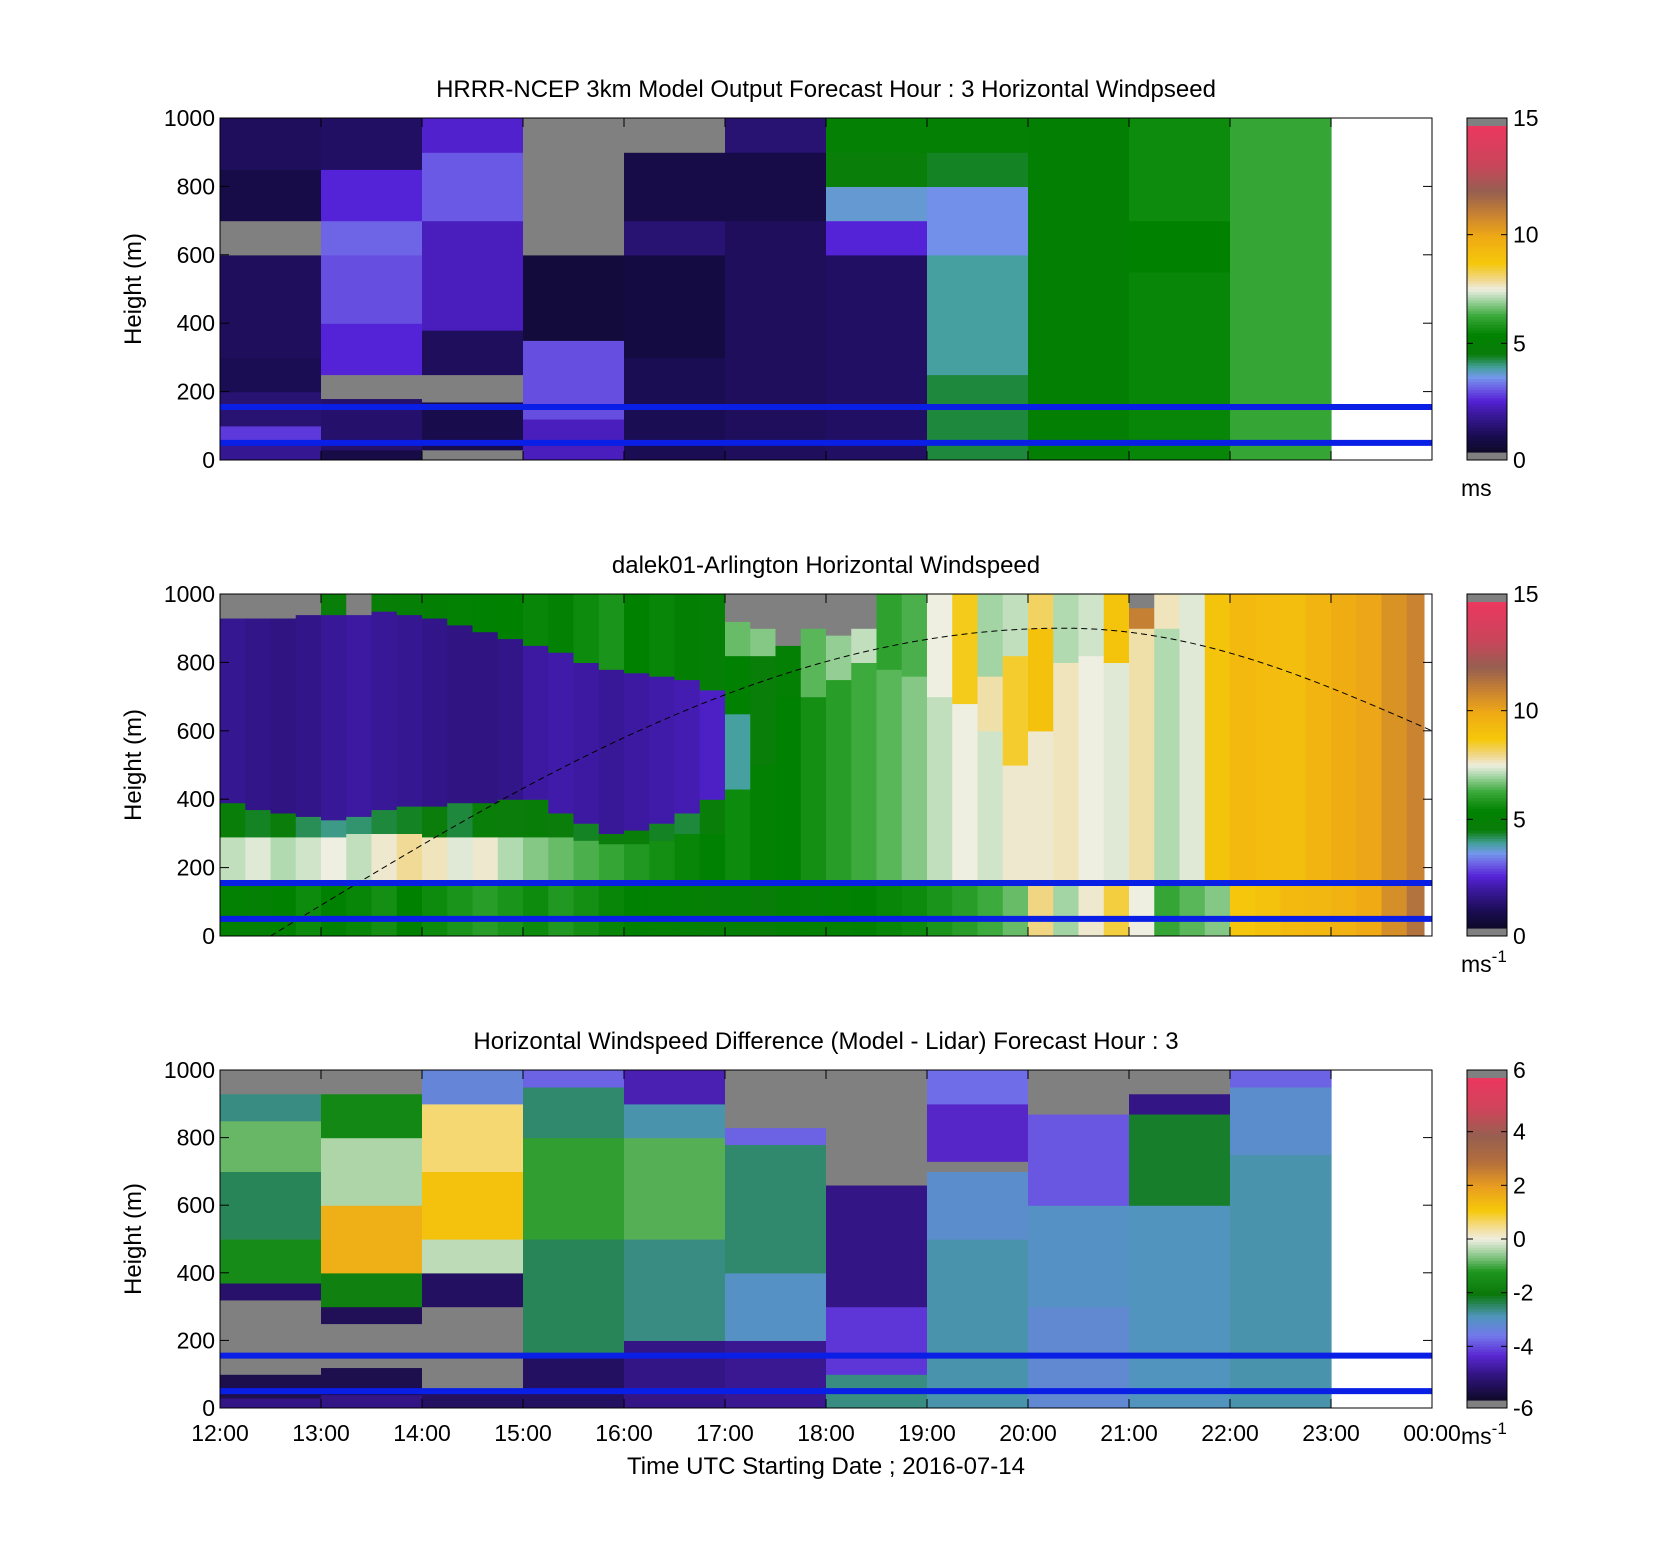  What do you see at coordinates (1476, 488) in the screenshot?
I see `colorbar-unit: ms` at bounding box center [1476, 488].